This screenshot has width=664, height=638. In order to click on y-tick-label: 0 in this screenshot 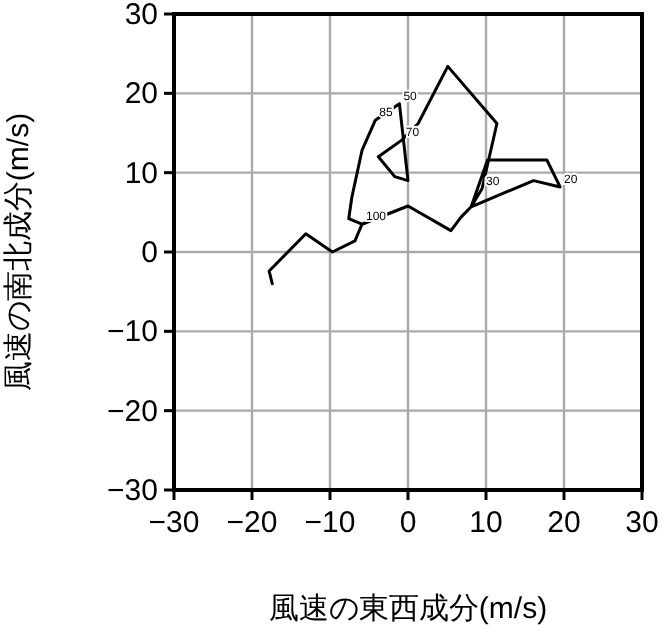, I will do `click(149, 253)`.